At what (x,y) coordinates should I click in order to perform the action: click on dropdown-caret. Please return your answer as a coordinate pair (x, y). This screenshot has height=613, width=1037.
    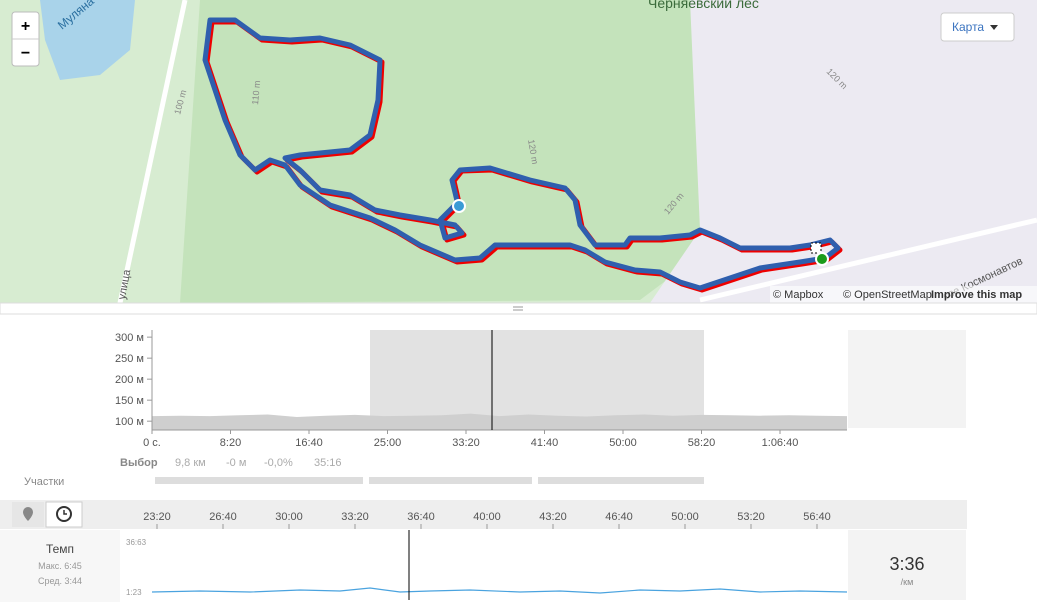
    Looking at the image, I should click on (994, 27).